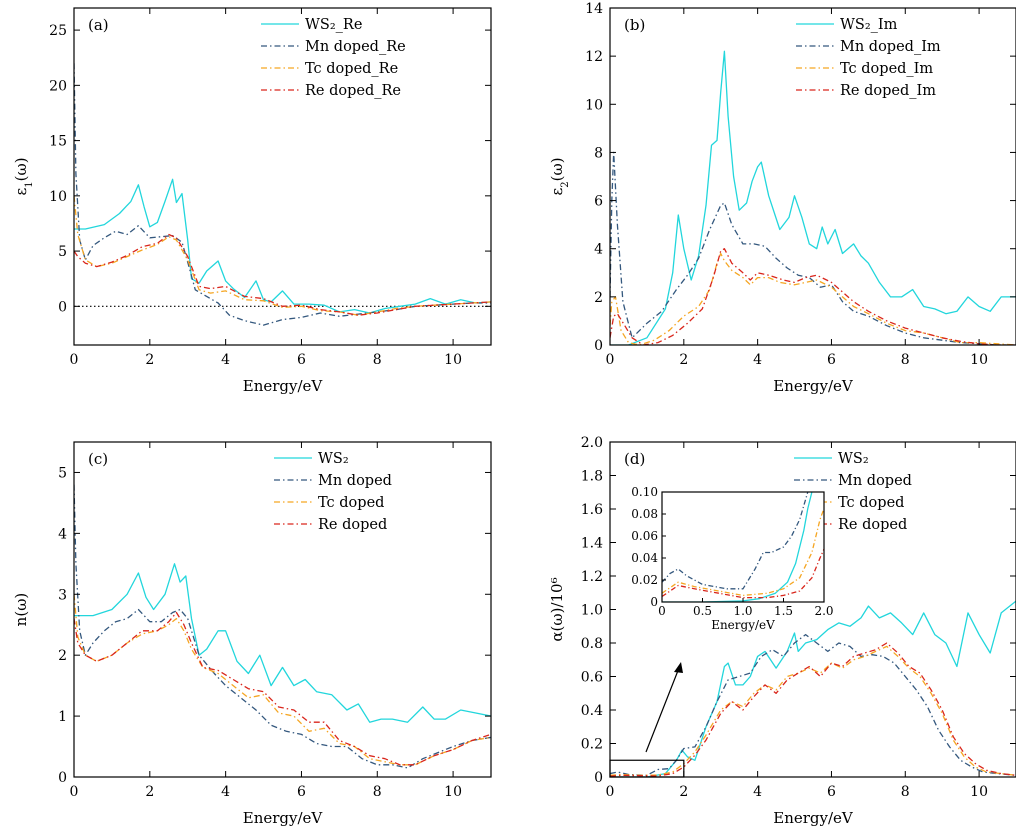  I want to click on y-tick-label: 15, so click(58, 142).